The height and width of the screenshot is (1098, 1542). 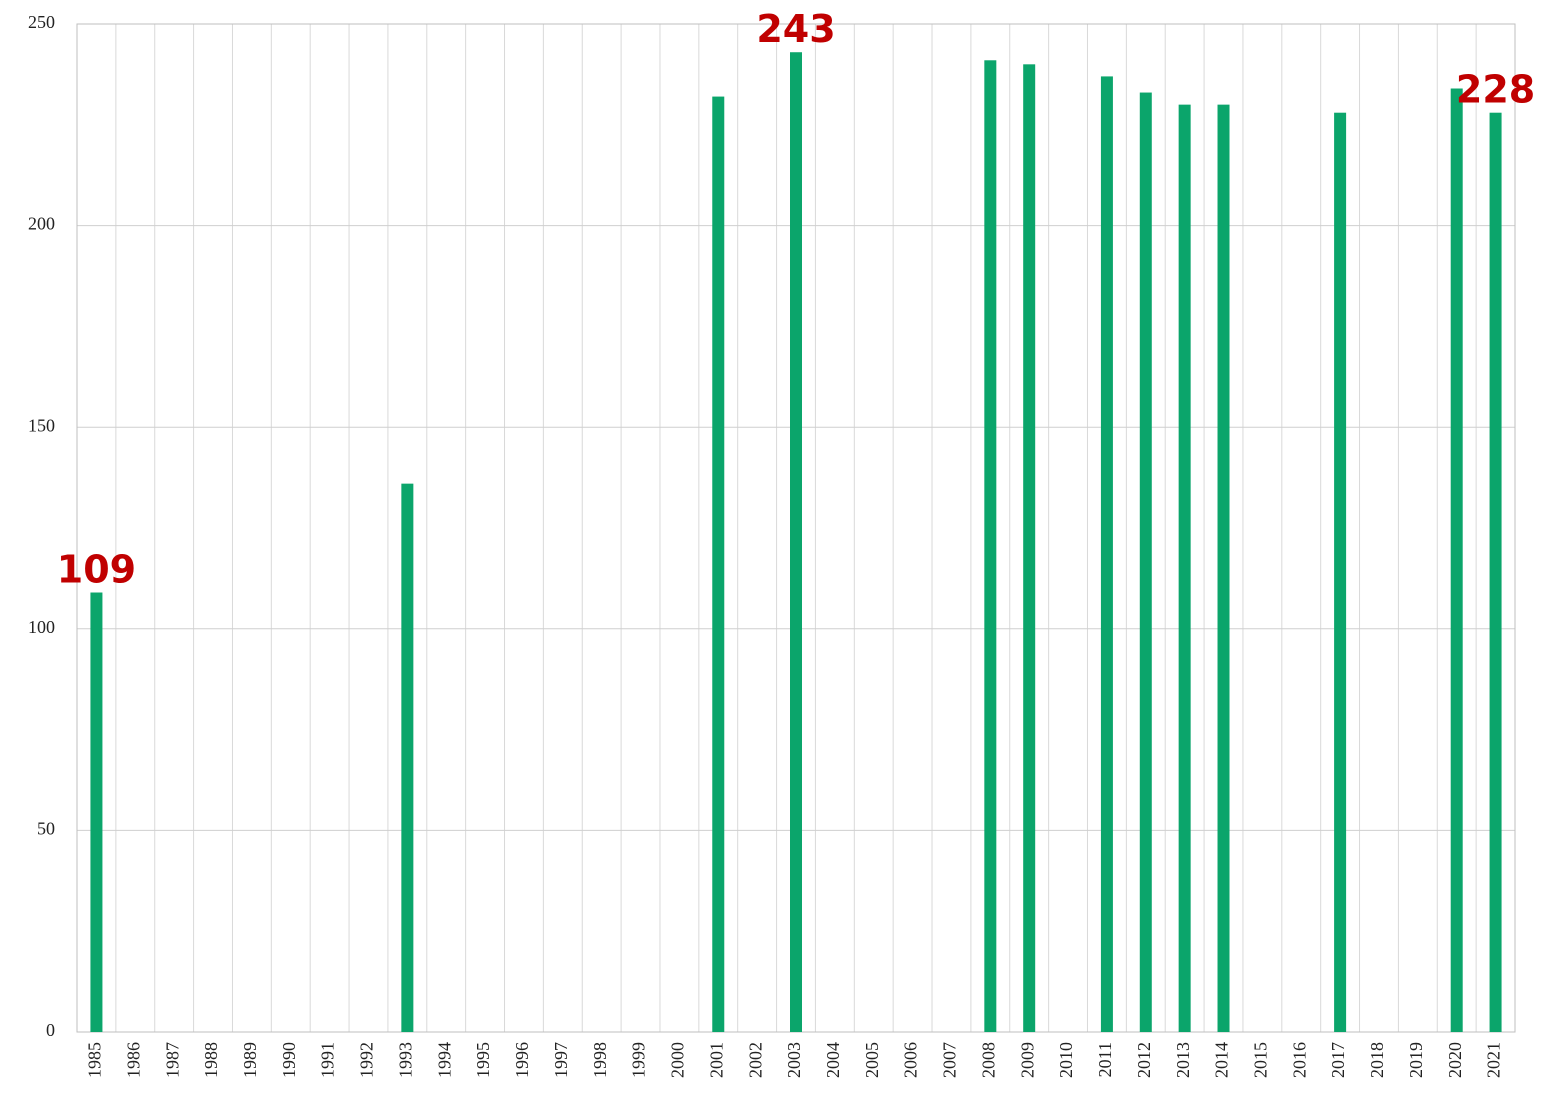 What do you see at coordinates (289, 1060) in the screenshot?
I see `x-tick-label: 1990` at bounding box center [289, 1060].